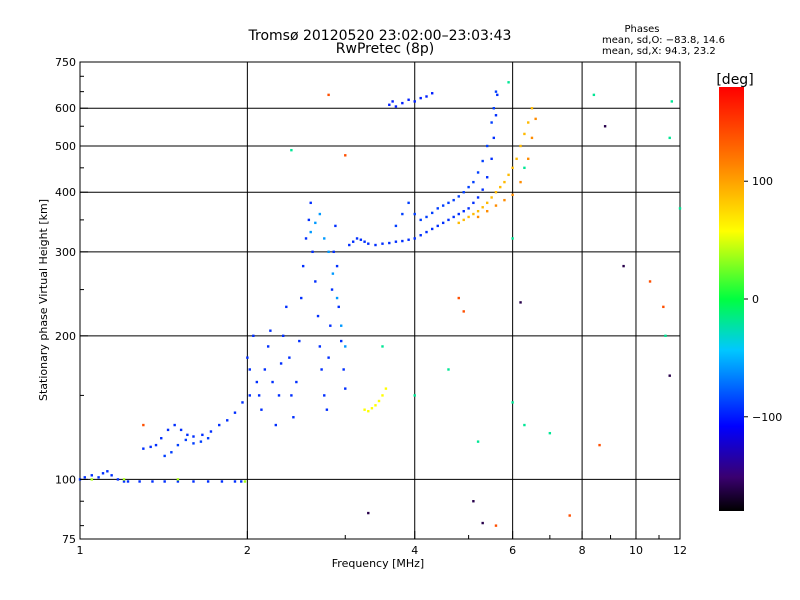 The width and height of the screenshot is (800, 600). What do you see at coordinates (69, 539) in the screenshot?
I see `y-tick-label: 75` at bounding box center [69, 539].